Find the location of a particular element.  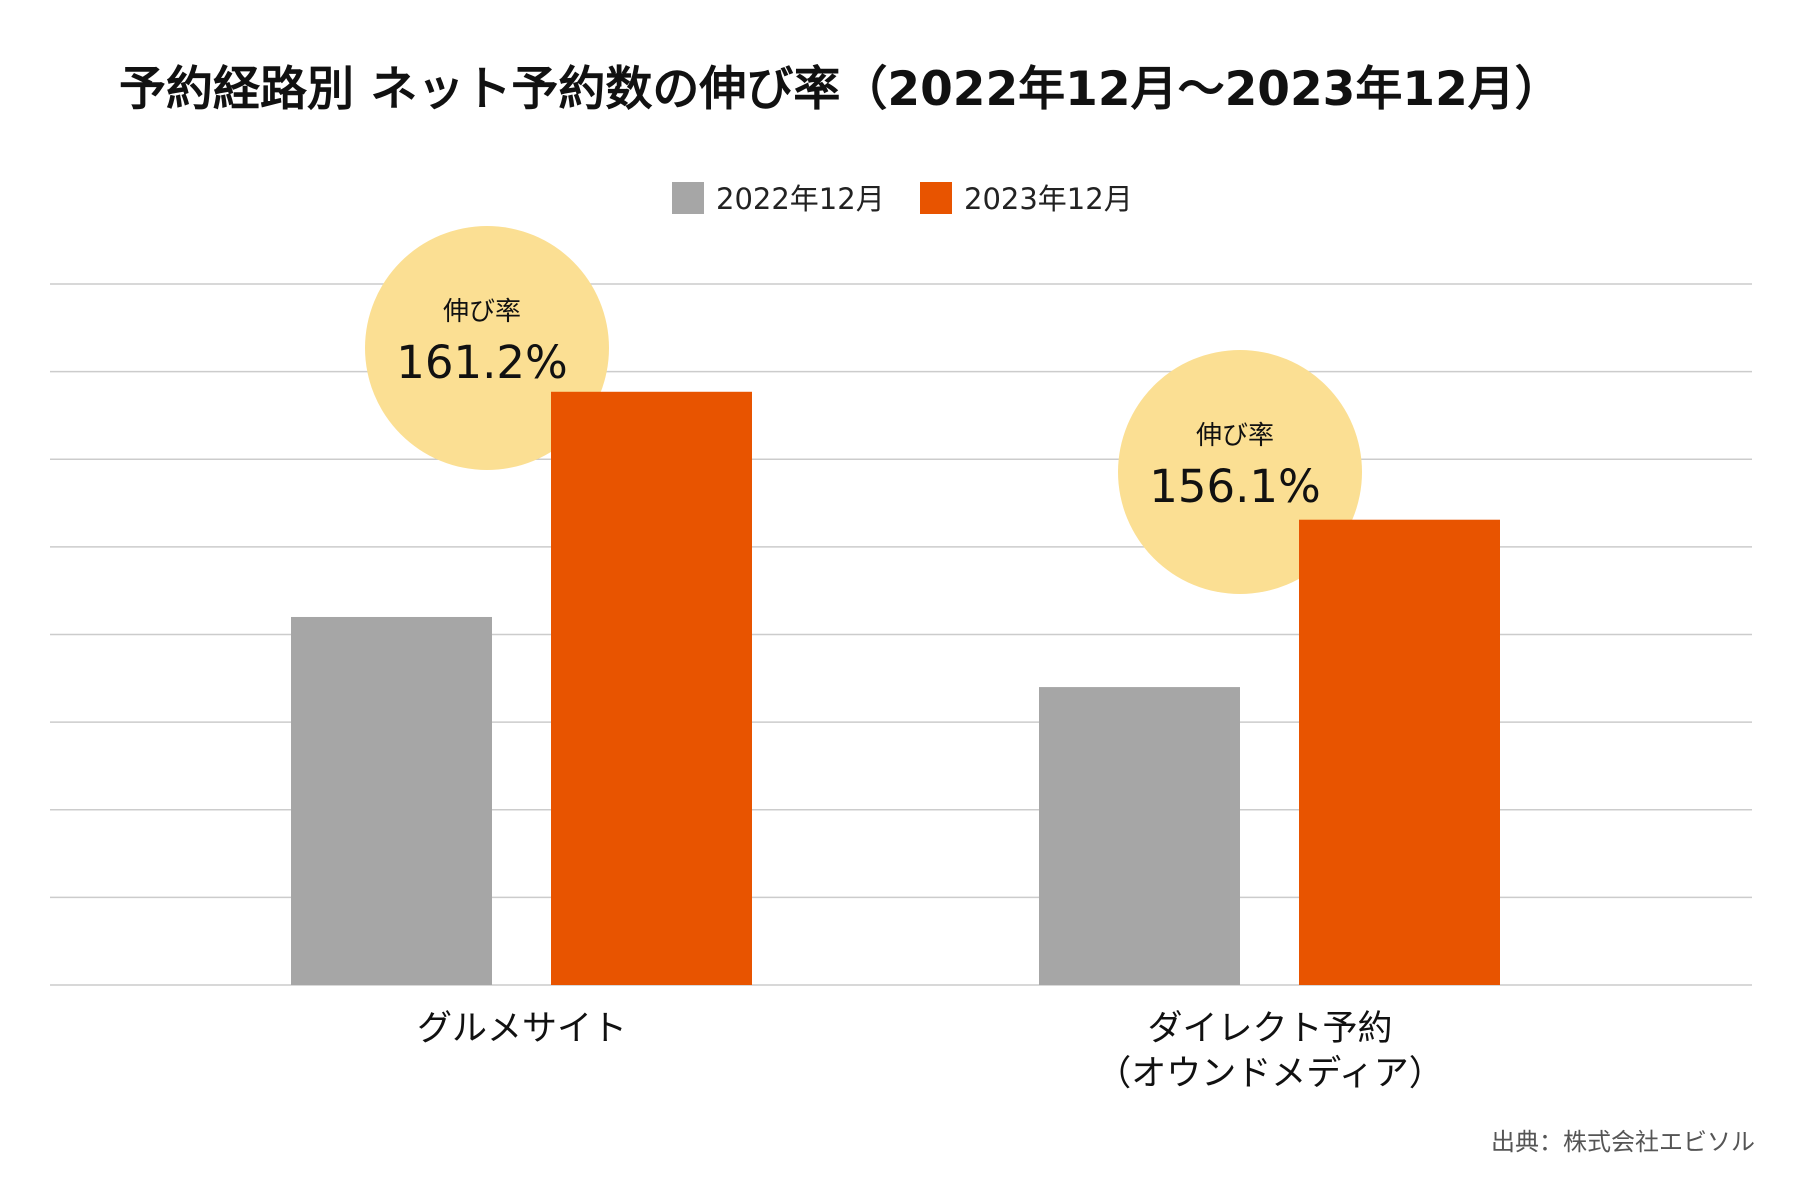

growth-rate-label-0: 伸び率 is located at coordinates (482, 312).